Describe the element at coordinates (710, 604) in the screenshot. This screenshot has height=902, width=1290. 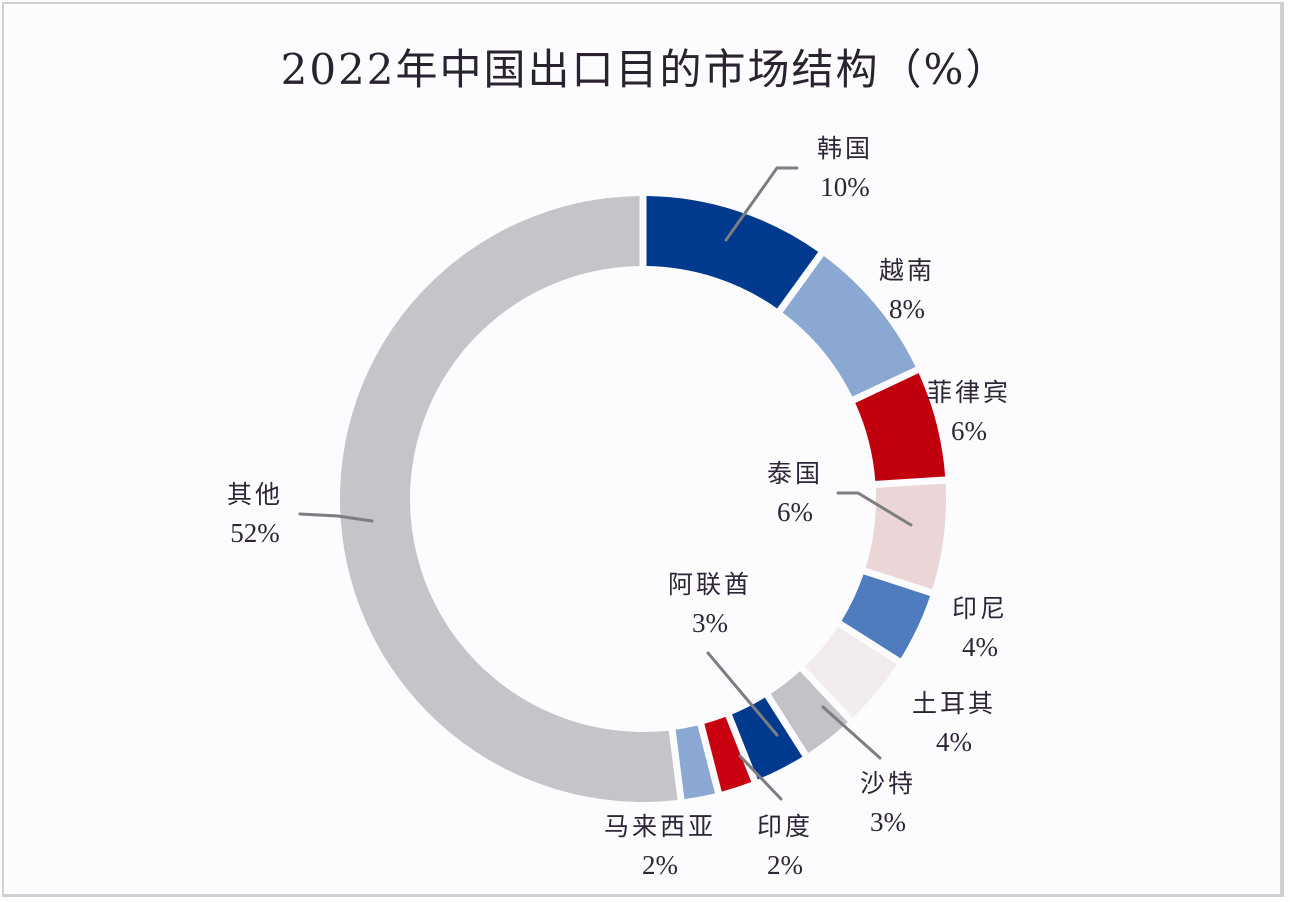
I see `label-uae: 阿联酋 3%` at that location.